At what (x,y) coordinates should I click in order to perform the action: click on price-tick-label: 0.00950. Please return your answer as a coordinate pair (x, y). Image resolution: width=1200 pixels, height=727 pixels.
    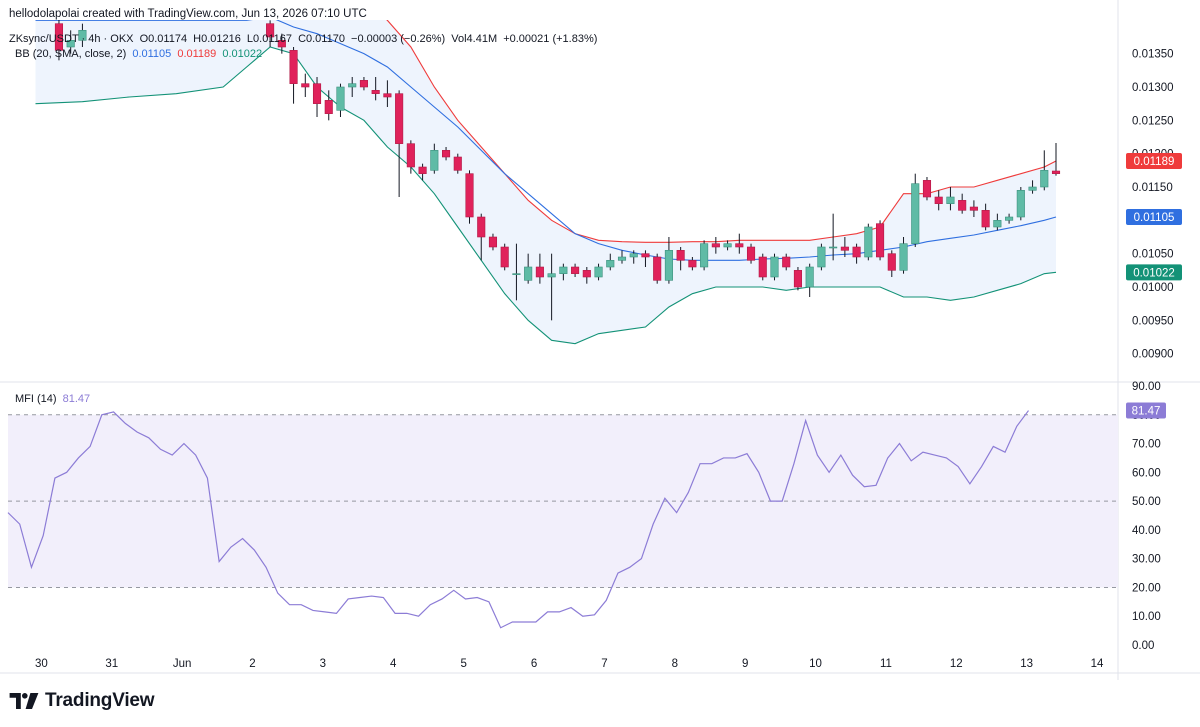
    Looking at the image, I should click on (1153, 321).